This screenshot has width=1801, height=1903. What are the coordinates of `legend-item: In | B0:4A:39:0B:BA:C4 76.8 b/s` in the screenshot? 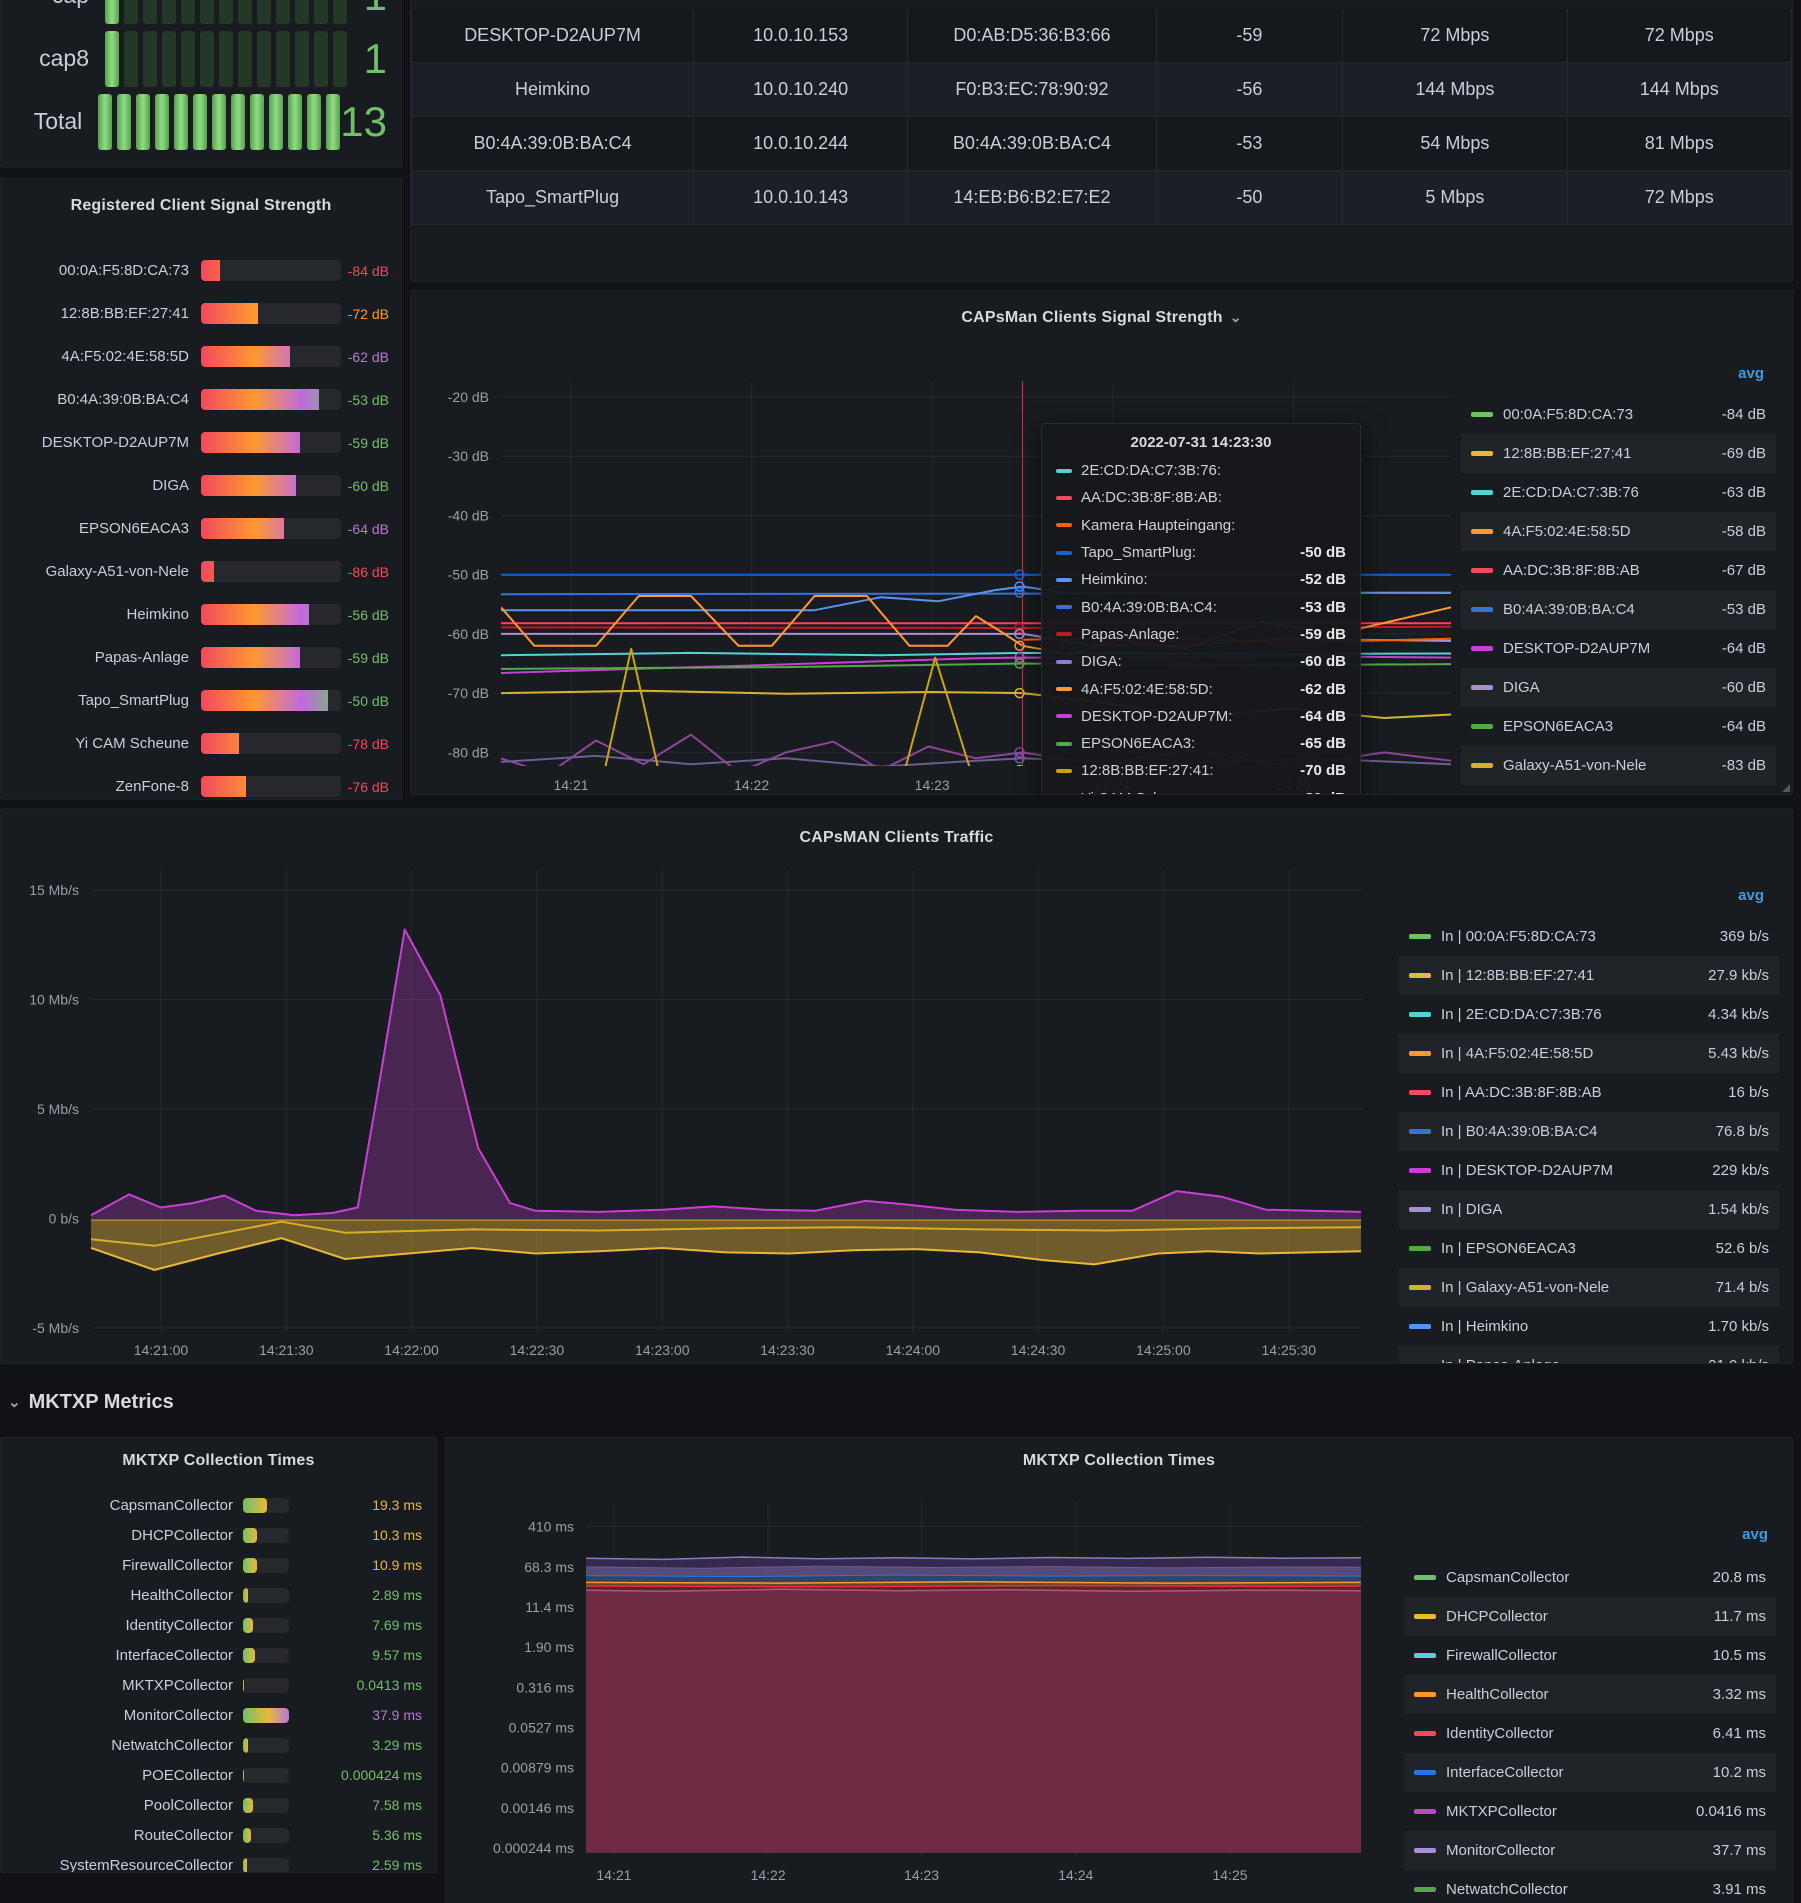 It's located at (1589, 1131).